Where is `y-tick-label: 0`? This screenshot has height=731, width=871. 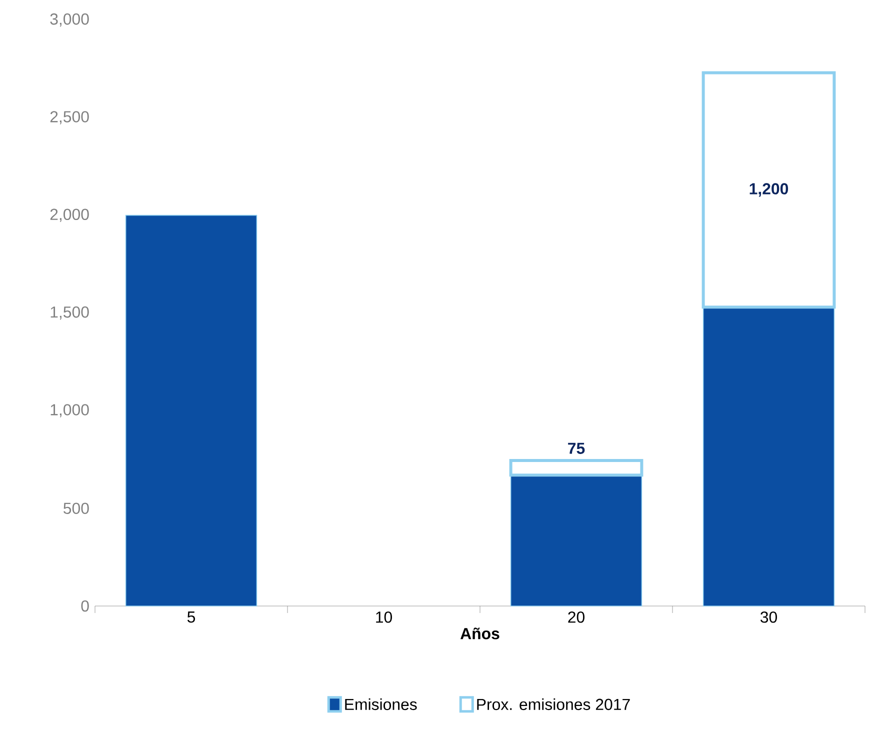
y-tick-label: 0 is located at coordinates (85, 606).